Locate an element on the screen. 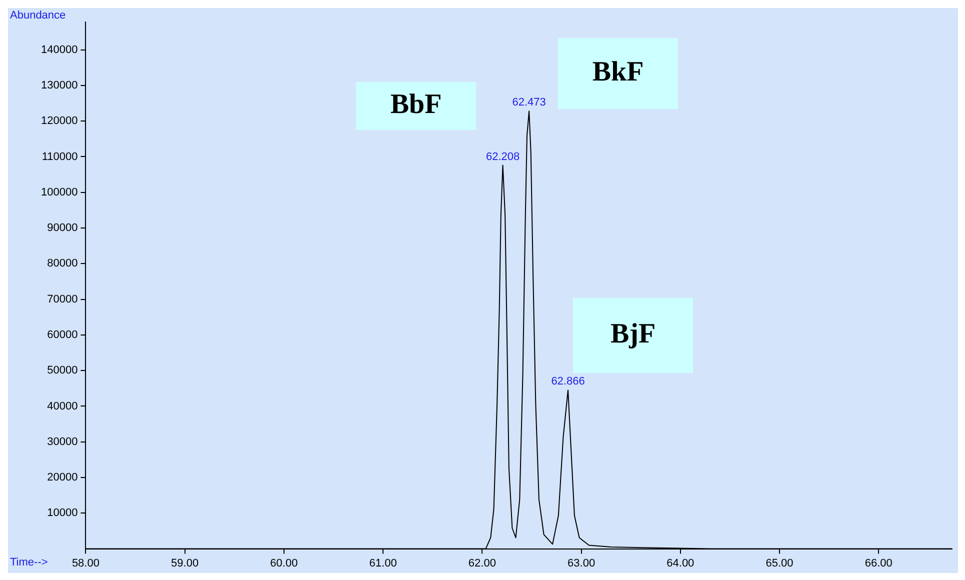 The width and height of the screenshot is (965, 580). y-tick-label: 60000 is located at coordinates (62, 334).